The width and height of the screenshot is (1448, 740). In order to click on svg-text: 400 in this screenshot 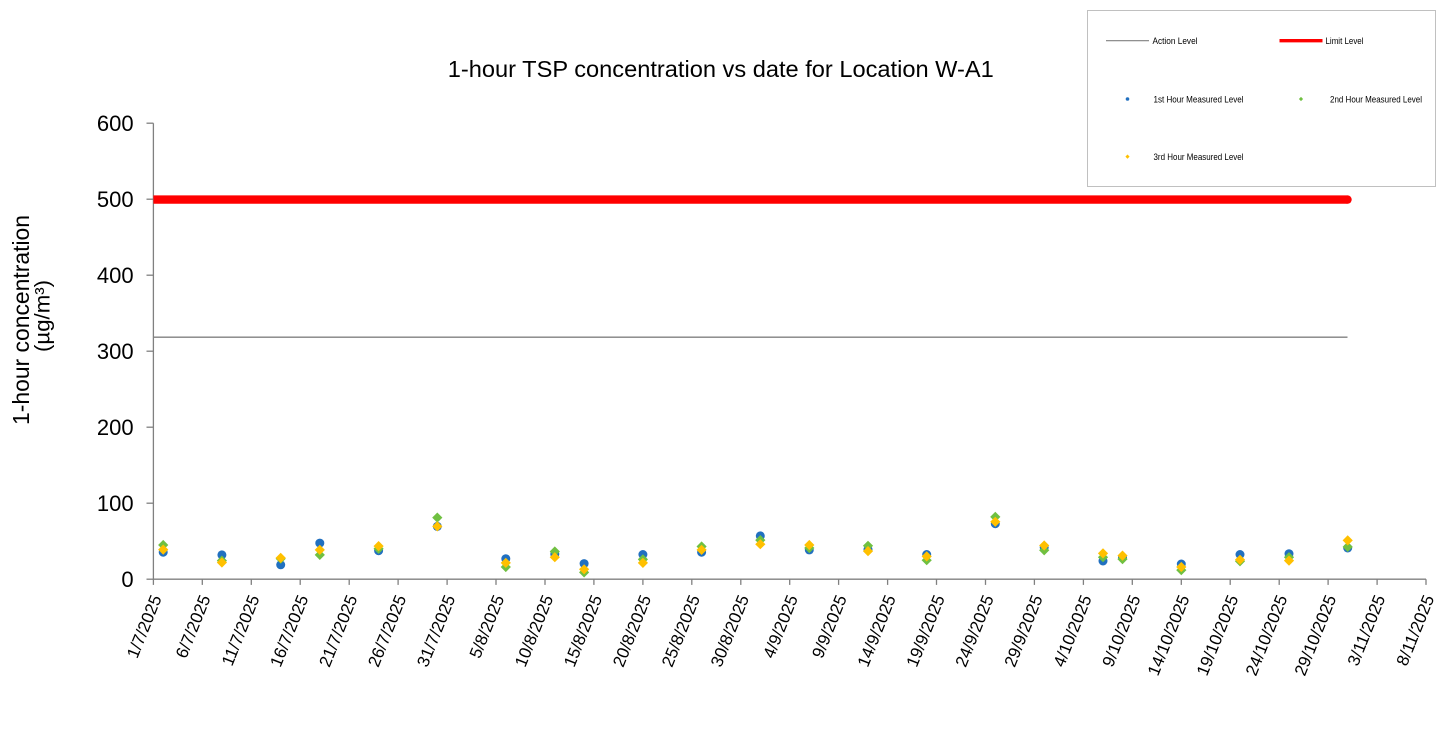, I will do `click(115, 275)`.